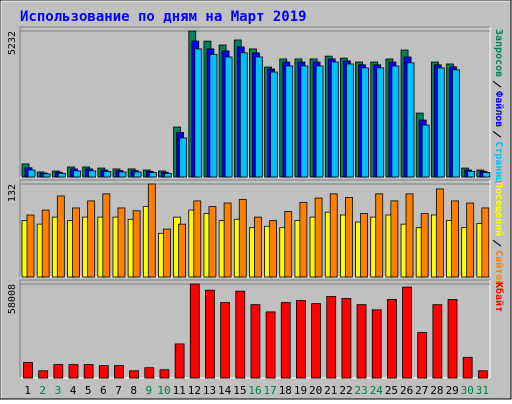 The width and height of the screenshot is (512, 404). Describe the element at coordinates (12, 193) in the screenshot. I see `y-tick-label: 132` at that location.